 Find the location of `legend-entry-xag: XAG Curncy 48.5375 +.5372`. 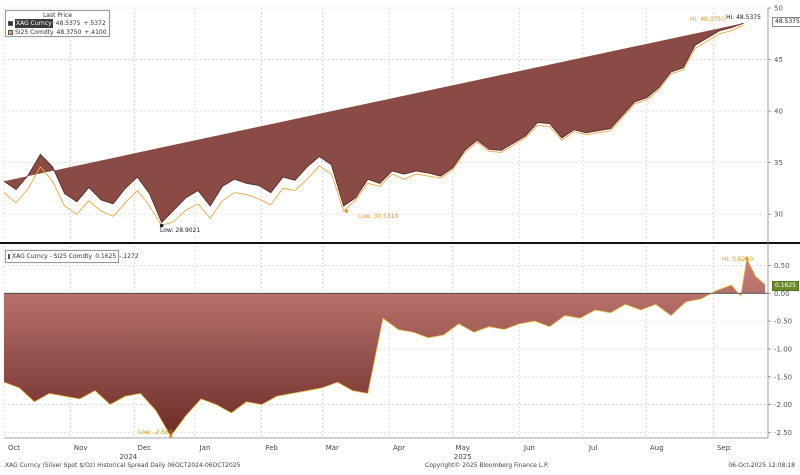

legend-entry-xag: XAG Curncy 48.5375 +.5372 is located at coordinates (57, 23).